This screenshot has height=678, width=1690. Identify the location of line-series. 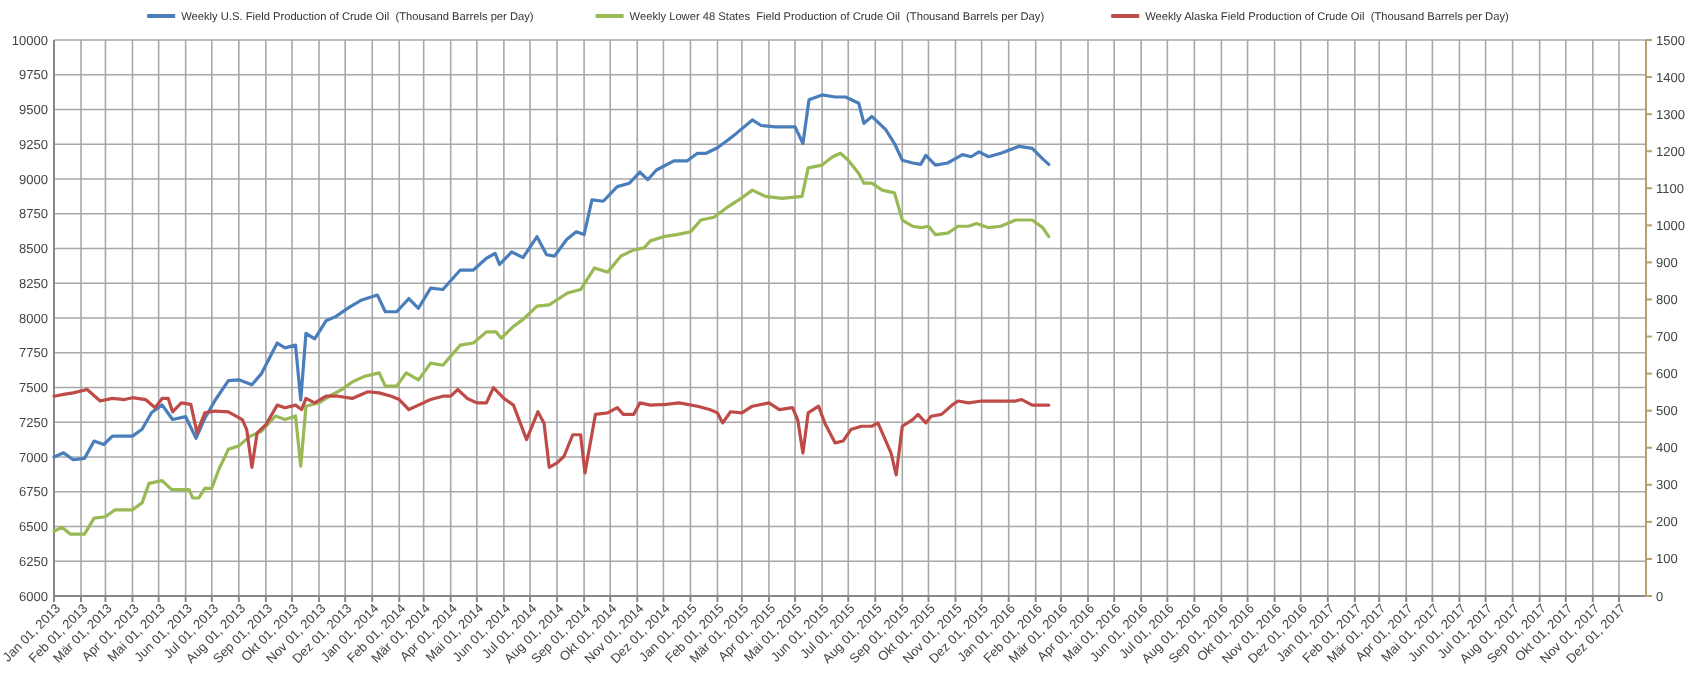
(551, 431).